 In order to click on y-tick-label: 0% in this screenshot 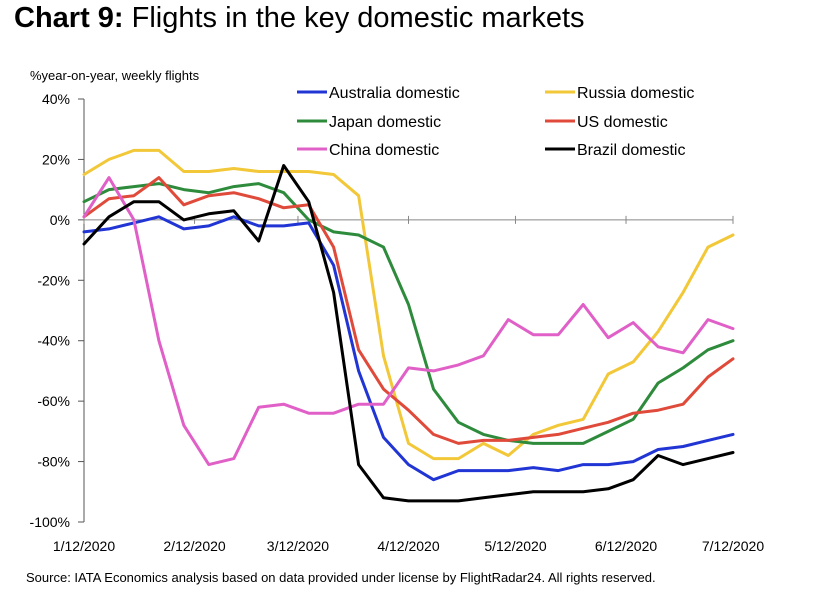, I will do `click(60, 220)`.